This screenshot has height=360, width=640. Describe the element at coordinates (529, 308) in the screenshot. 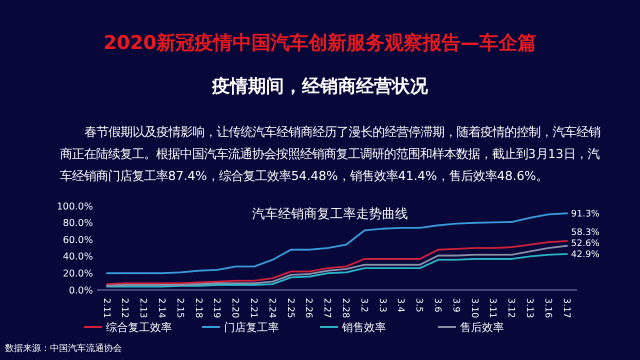

I see `x-tick-label: 3.13` at that location.